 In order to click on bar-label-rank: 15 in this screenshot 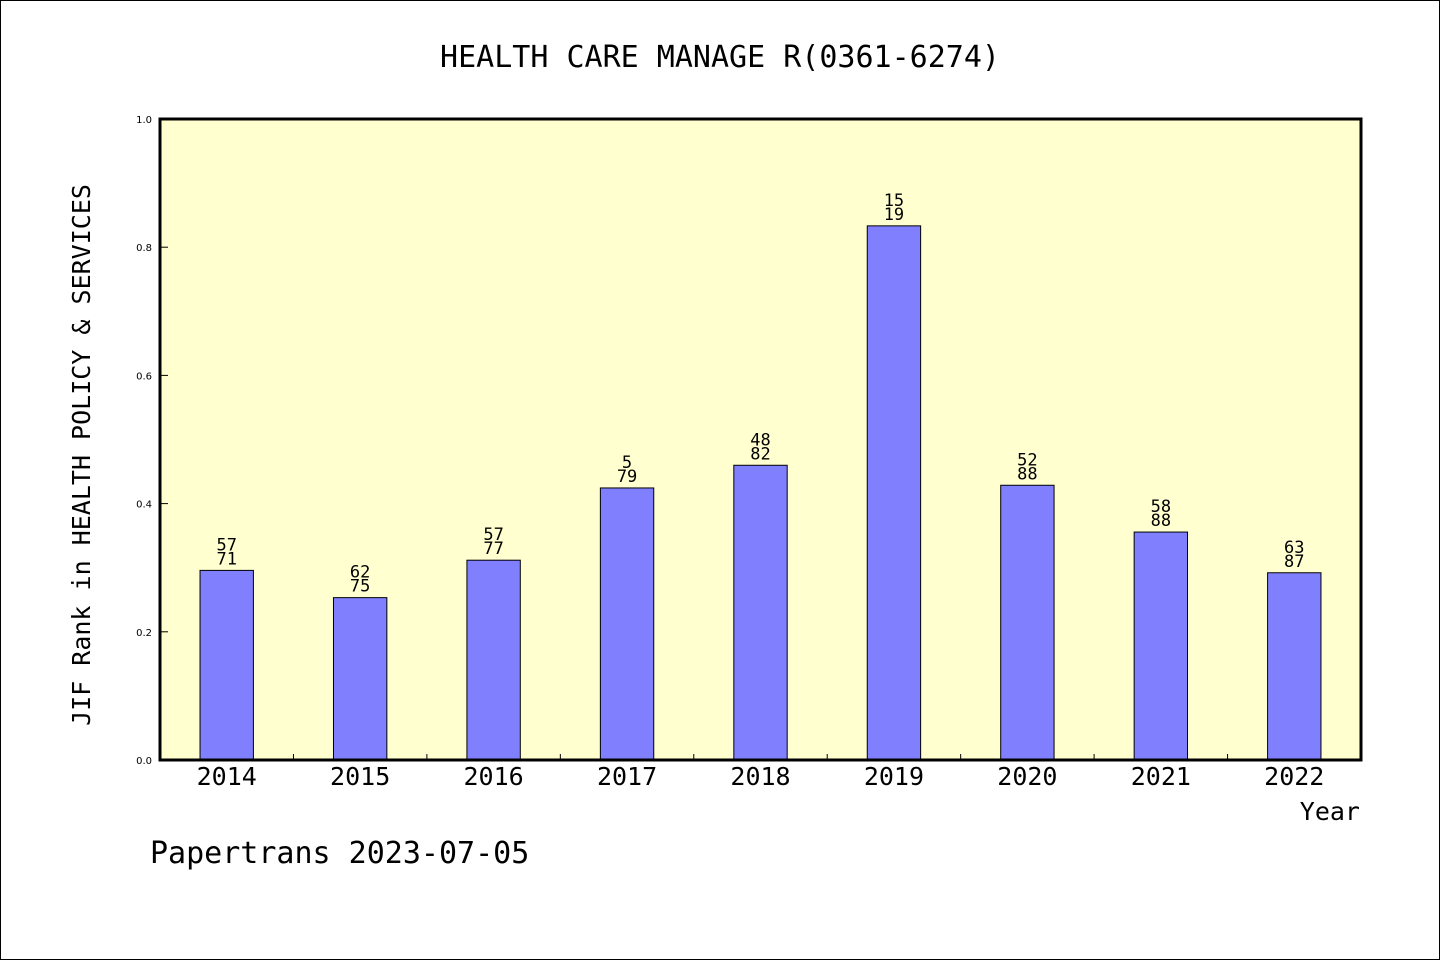, I will do `click(894, 201)`.